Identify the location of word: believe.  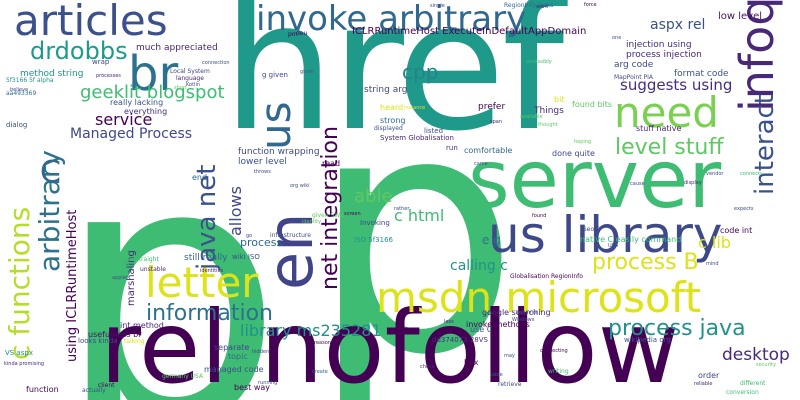
(19, 90).